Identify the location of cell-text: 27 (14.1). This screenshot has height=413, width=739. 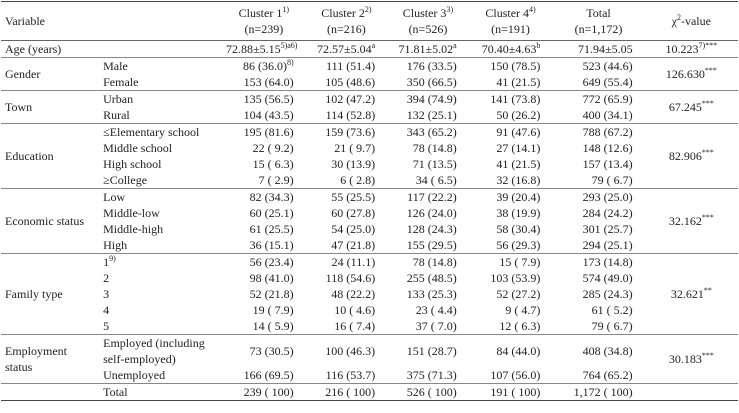
(518, 148).